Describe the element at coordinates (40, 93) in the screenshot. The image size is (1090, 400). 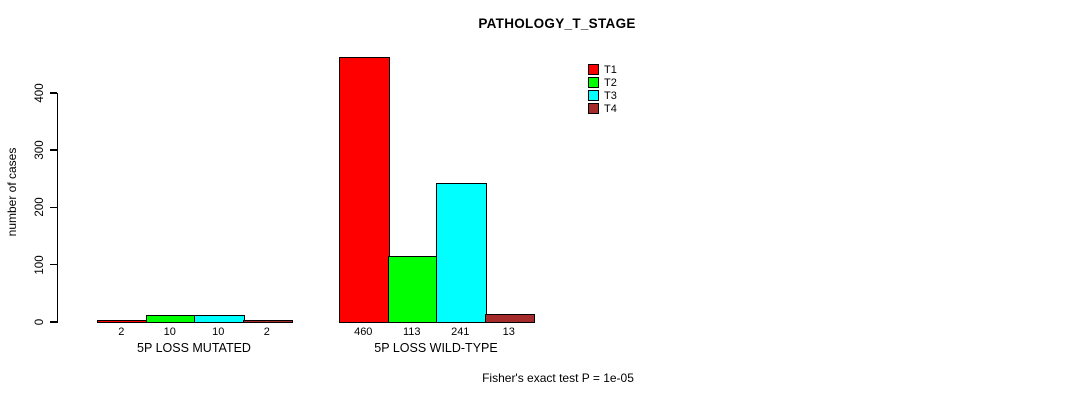
I see `y-axis-tick-label: 400` at that location.